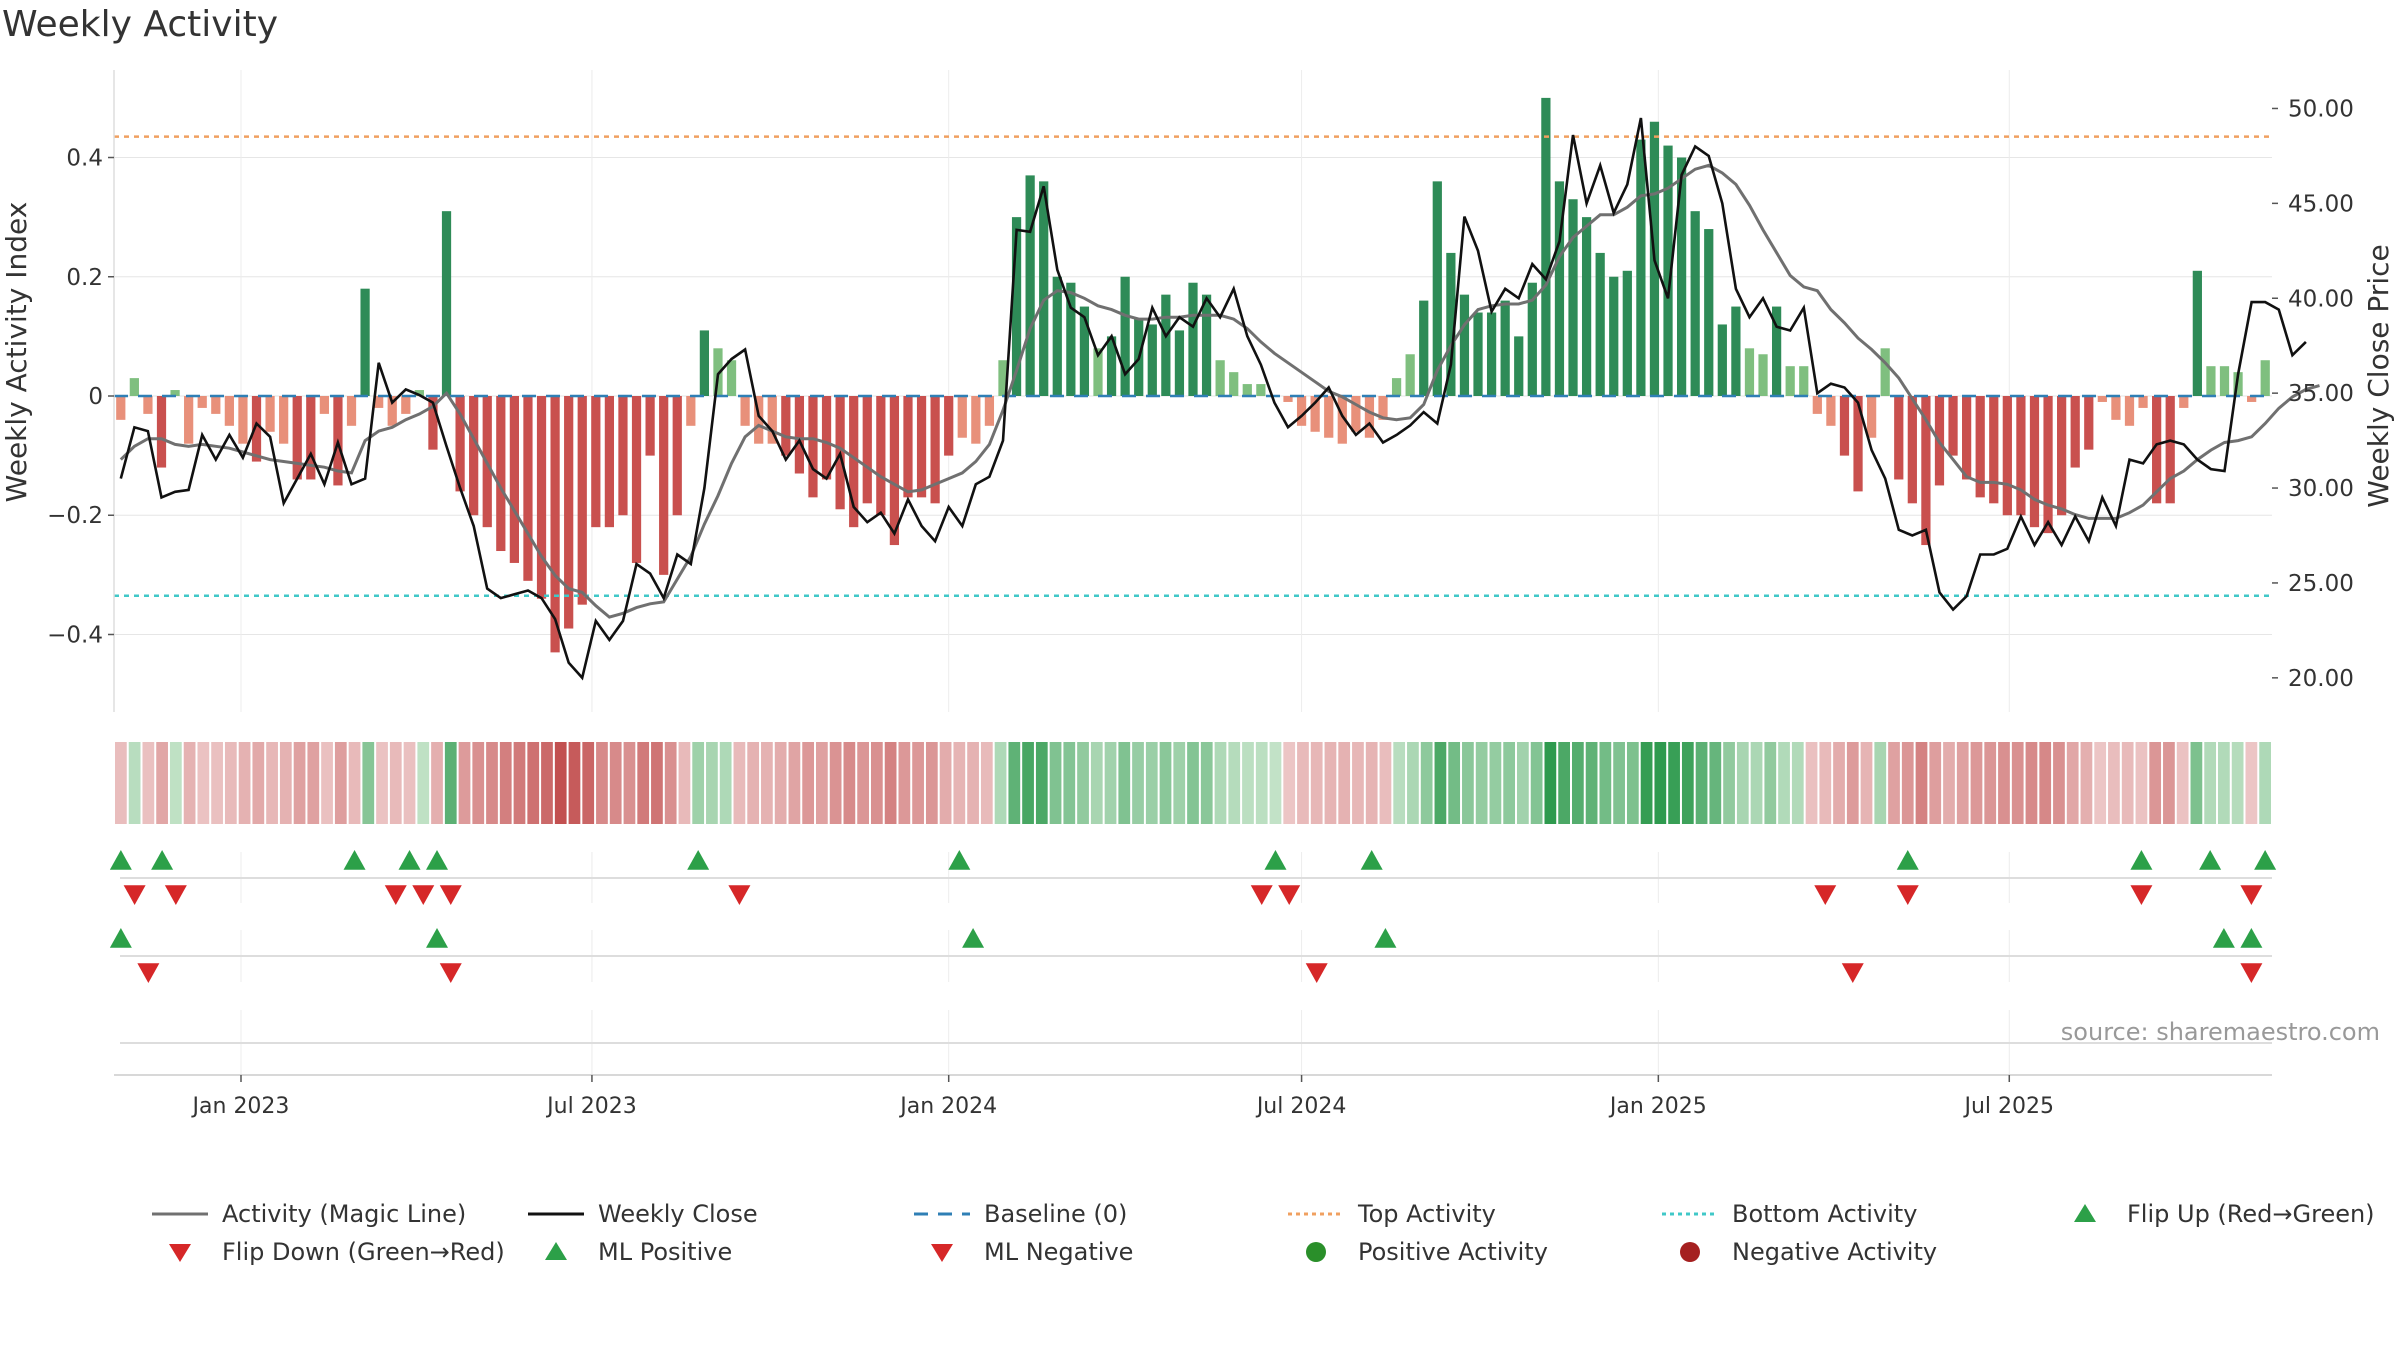 Image resolution: width=2400 pixels, height=1350 pixels. What do you see at coordinates (180, 1214) in the screenshot?
I see `gray-line-icon` at bounding box center [180, 1214].